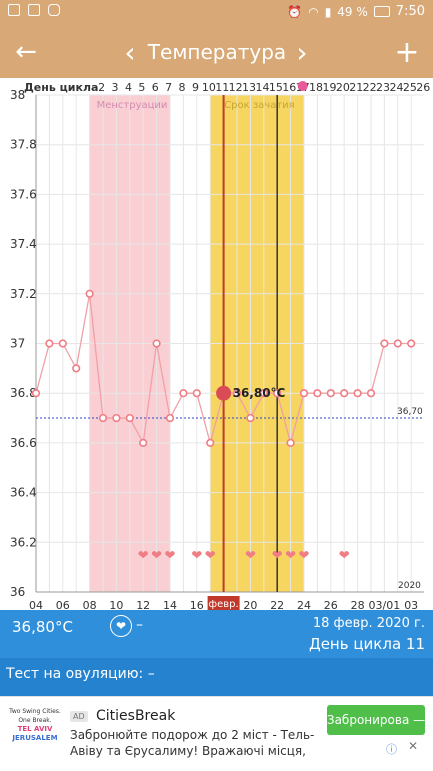  I want to click on cycle-day-tick: 24, so click(396, 87).